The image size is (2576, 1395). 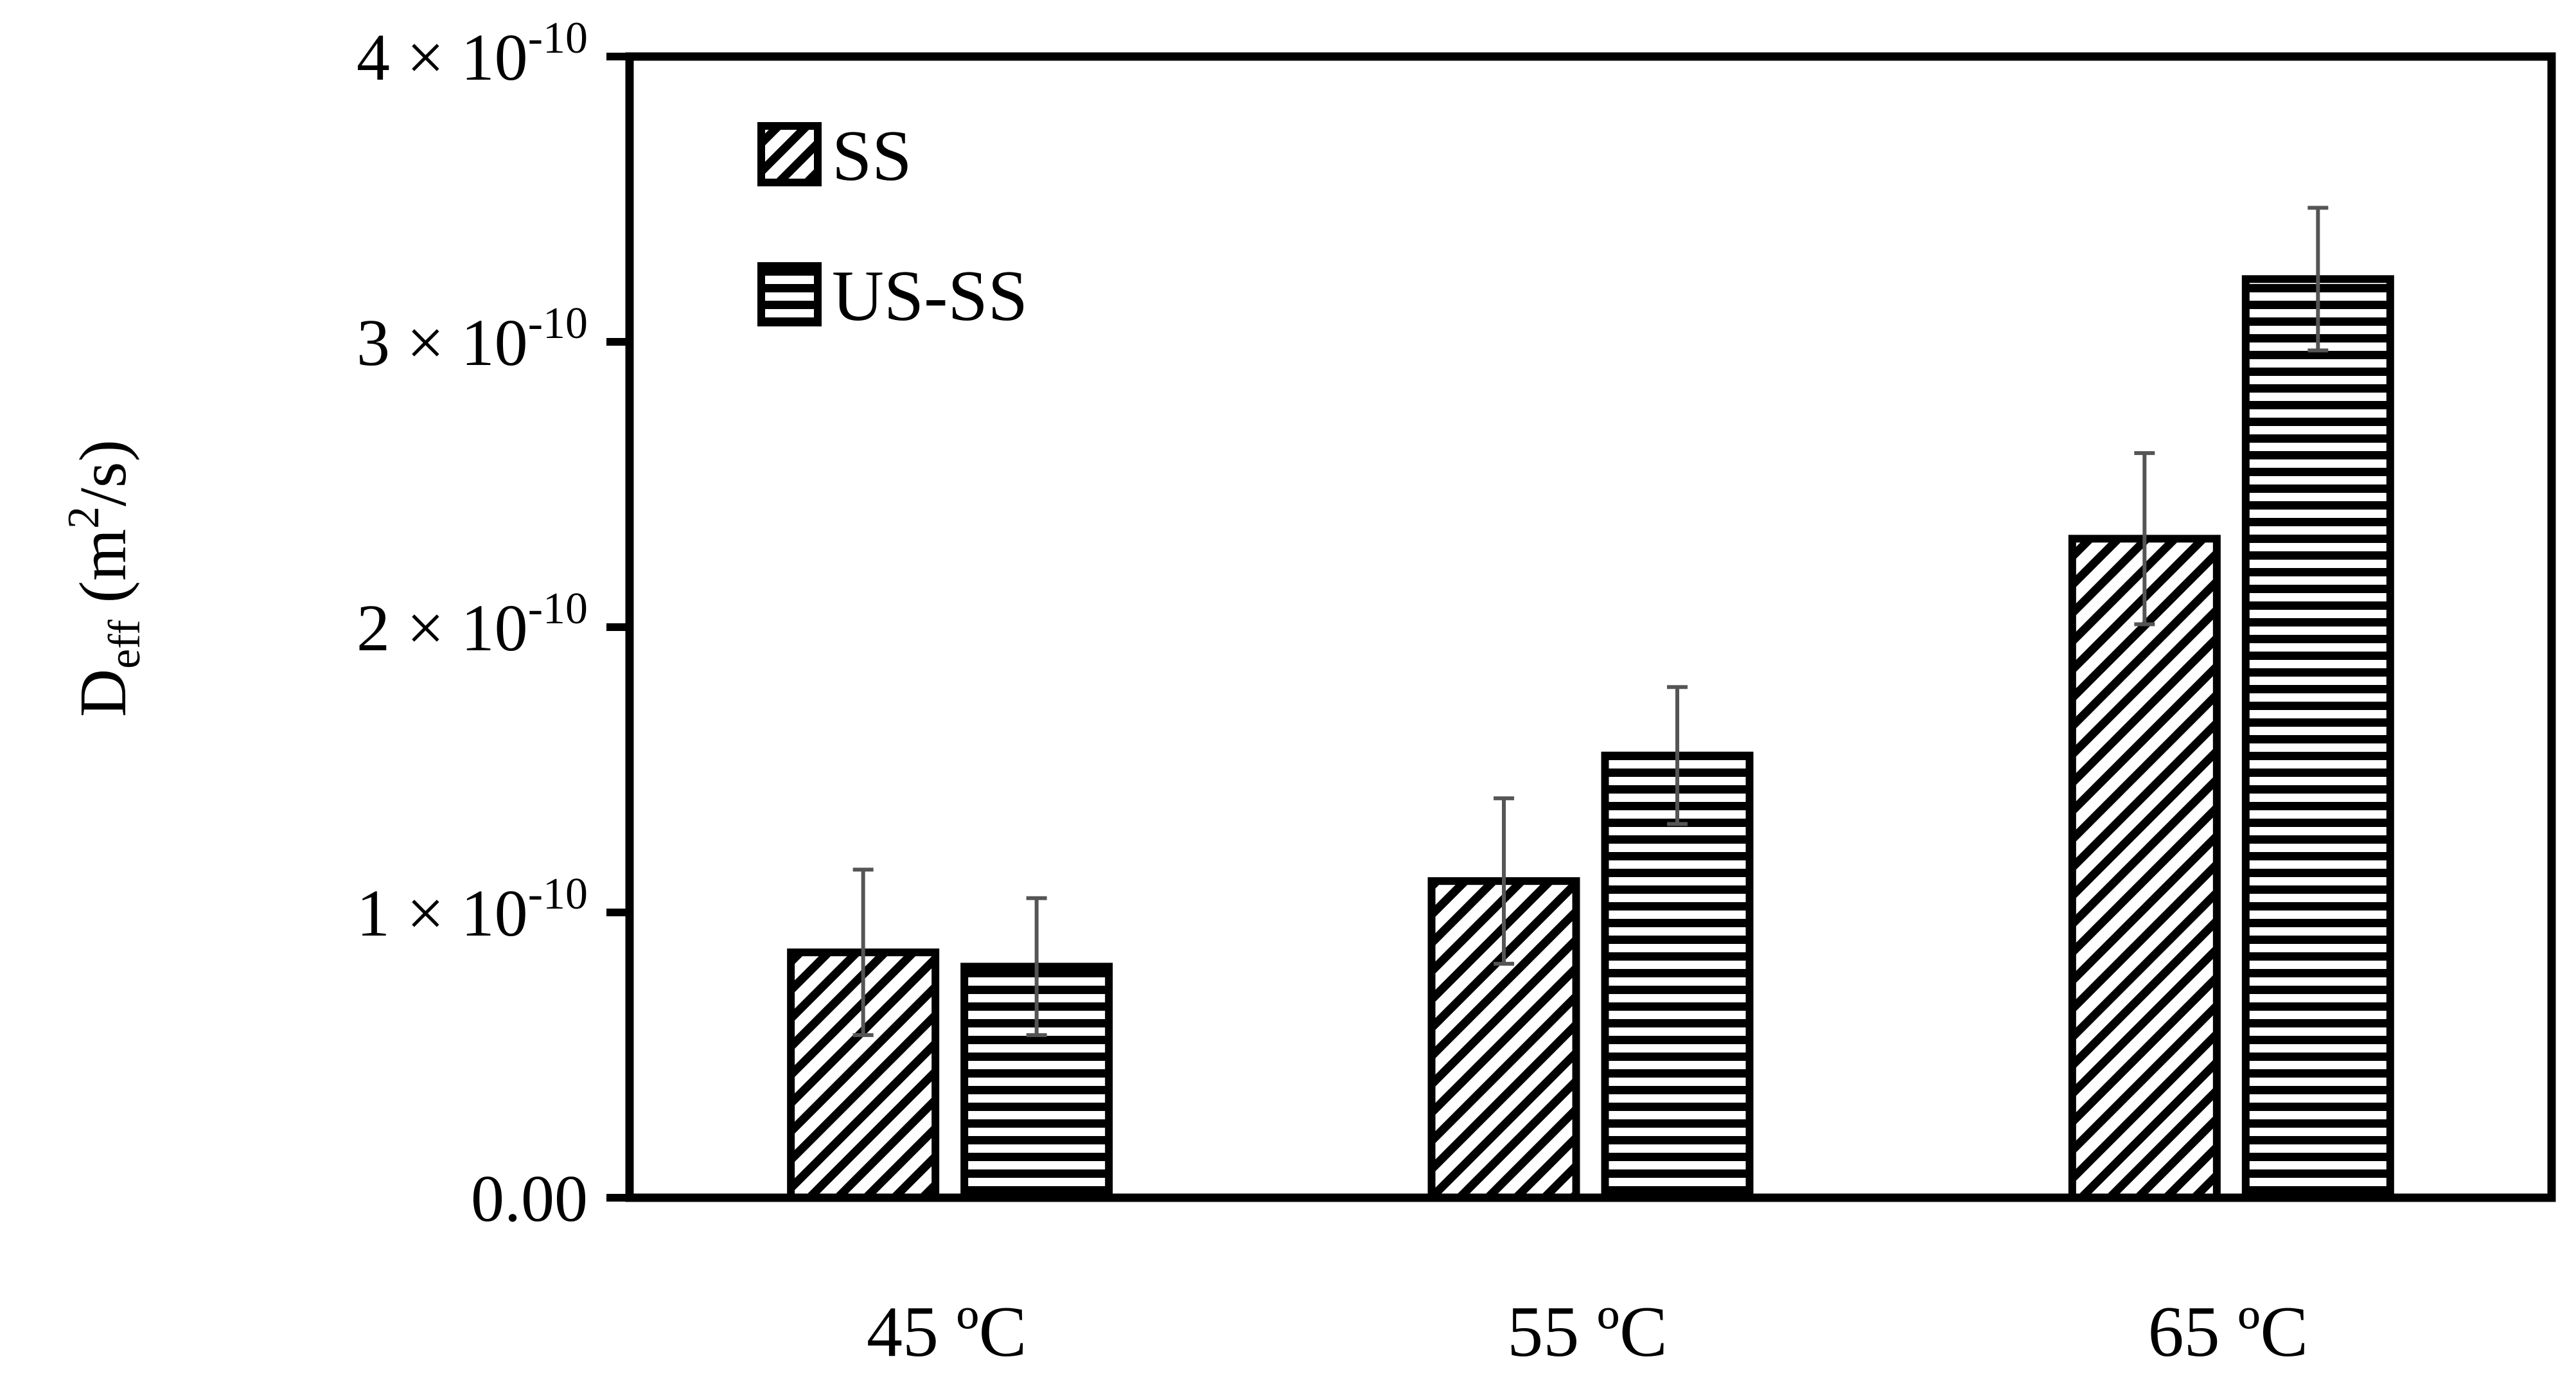 I want to click on y-axis-title-unit: (m, so click(x=103, y=574).